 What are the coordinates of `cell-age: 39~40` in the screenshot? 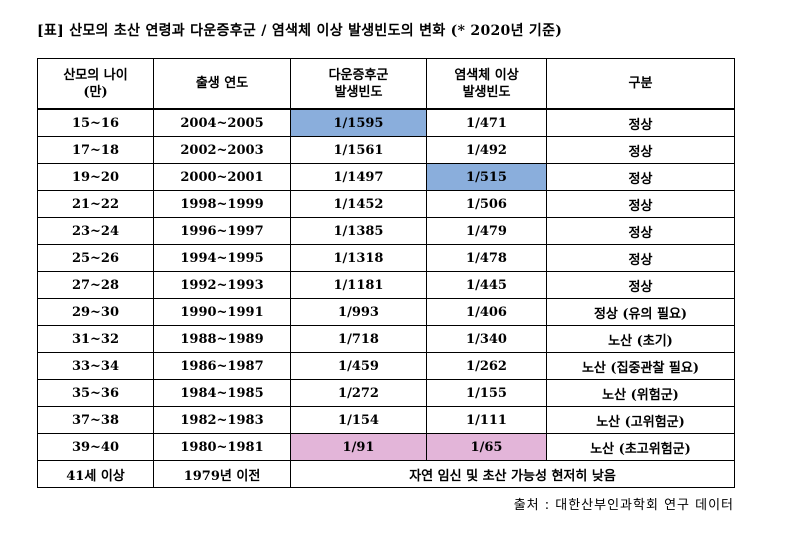 It's located at (95, 447).